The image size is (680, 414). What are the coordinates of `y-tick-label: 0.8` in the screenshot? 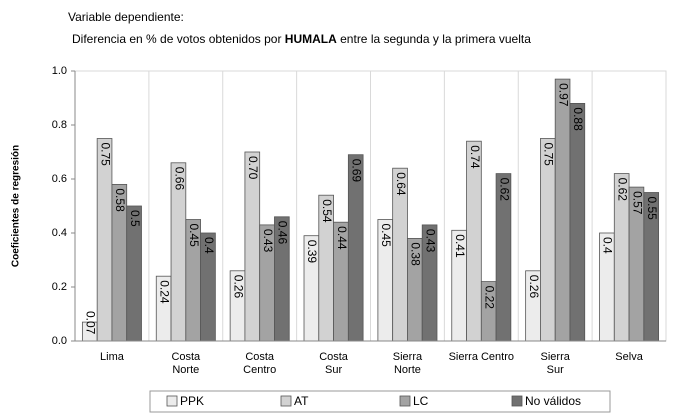 It's located at (59, 125).